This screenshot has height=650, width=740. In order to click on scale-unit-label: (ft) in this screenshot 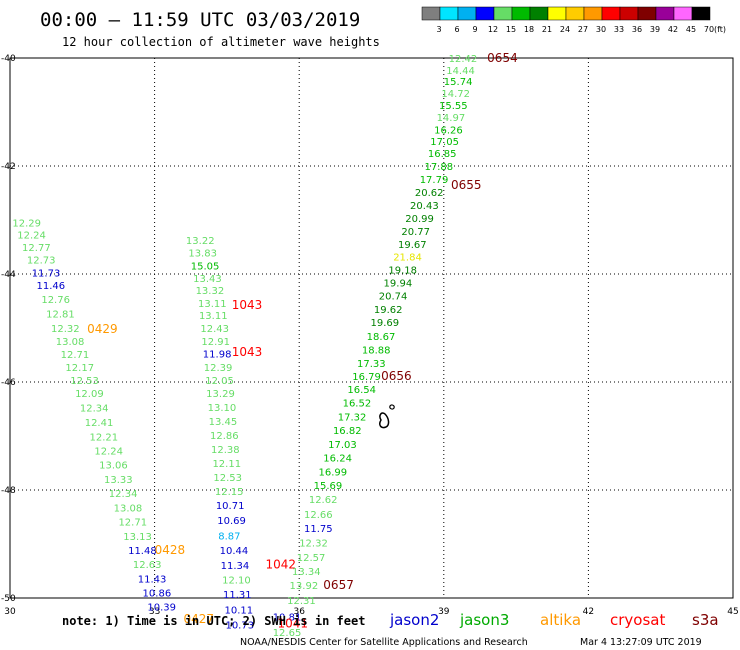, I will do `click(720, 29)`.